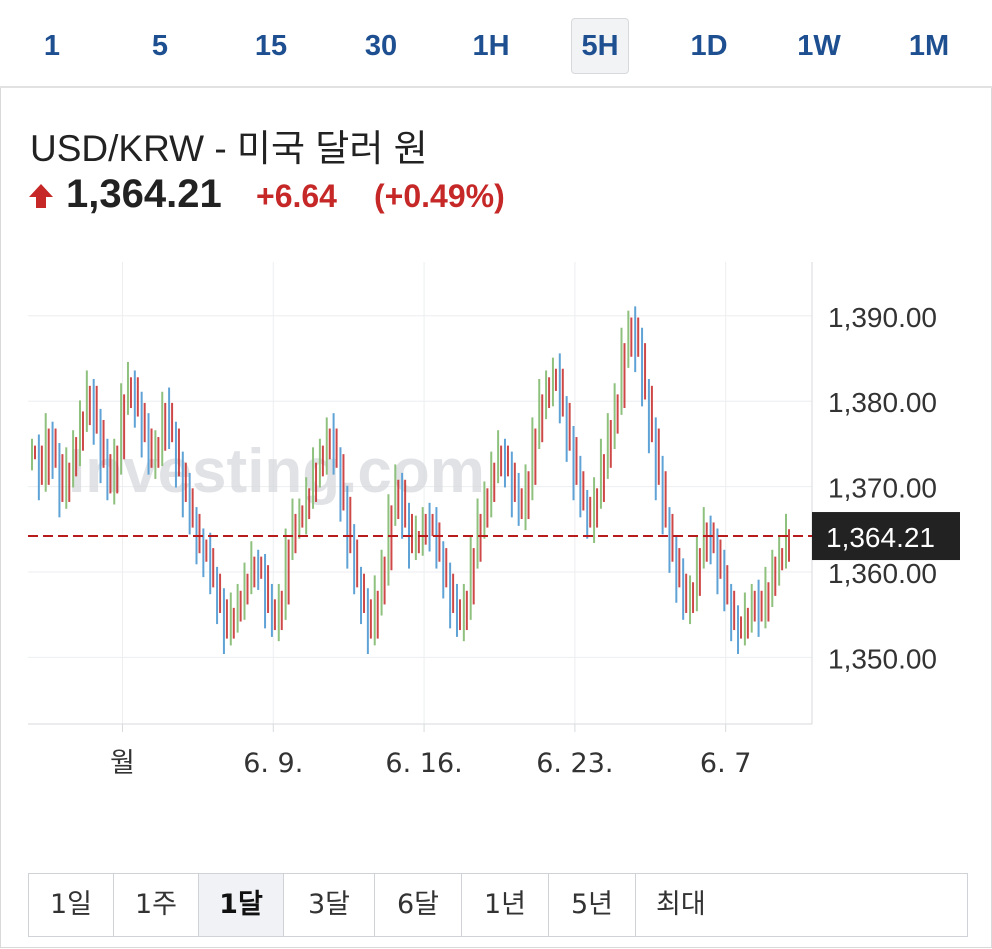  Describe the element at coordinates (726, 763) in the screenshot. I see `x-tick-label: 6. 7` at that location.